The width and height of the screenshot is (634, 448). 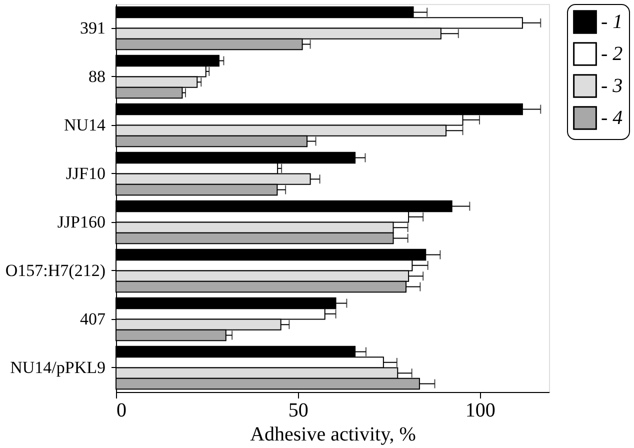 I want to click on y-tick-label: JJP160, so click(x=81, y=222).